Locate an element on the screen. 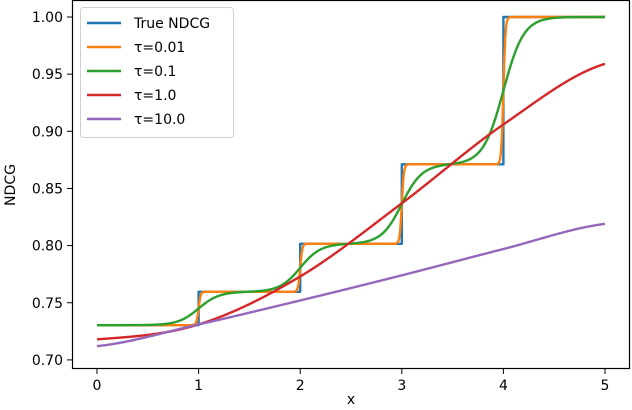  legend-box is located at coordinates (157, 72).